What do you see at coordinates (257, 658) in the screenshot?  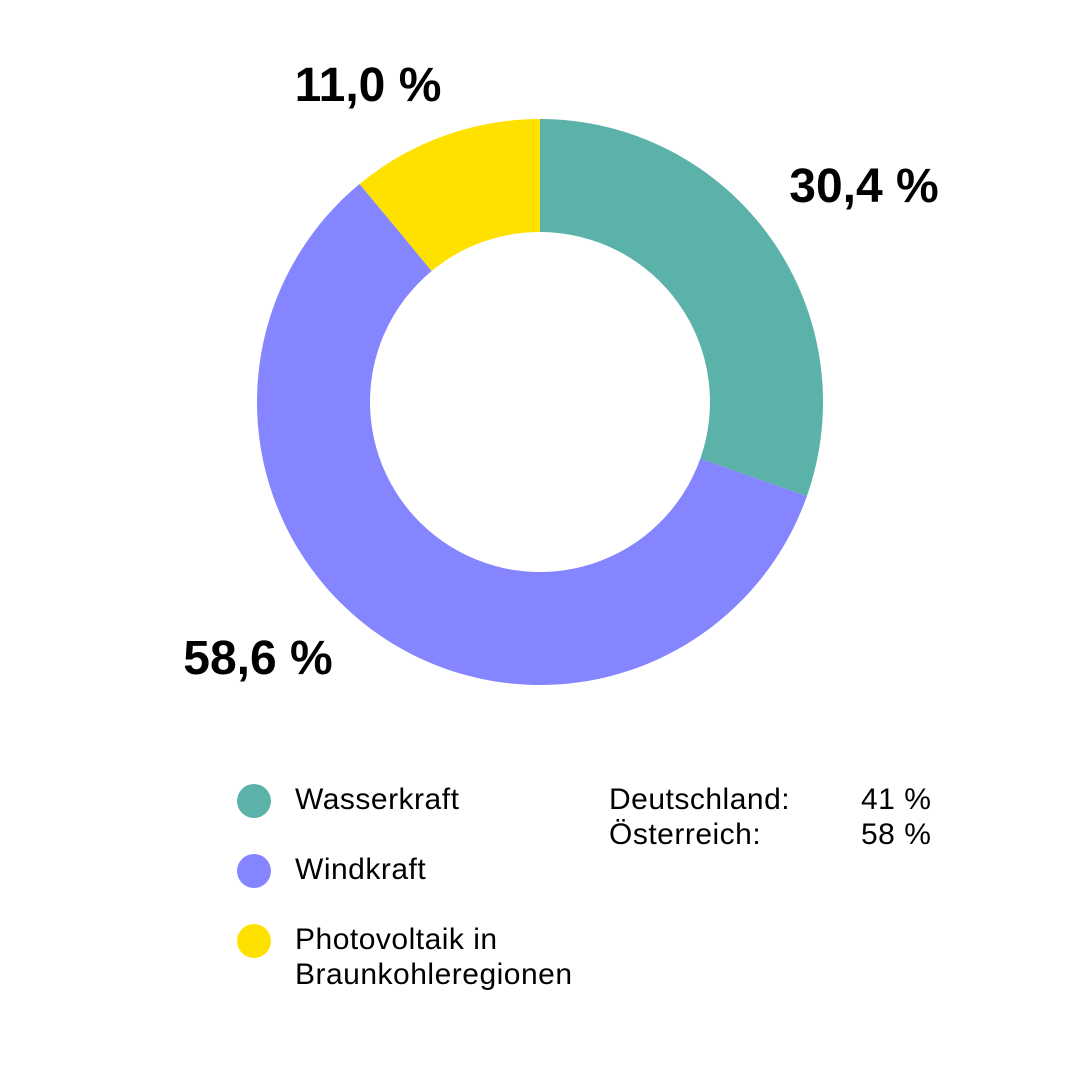 I see `slice-label-windkraft: 58,6 %` at bounding box center [257, 658].